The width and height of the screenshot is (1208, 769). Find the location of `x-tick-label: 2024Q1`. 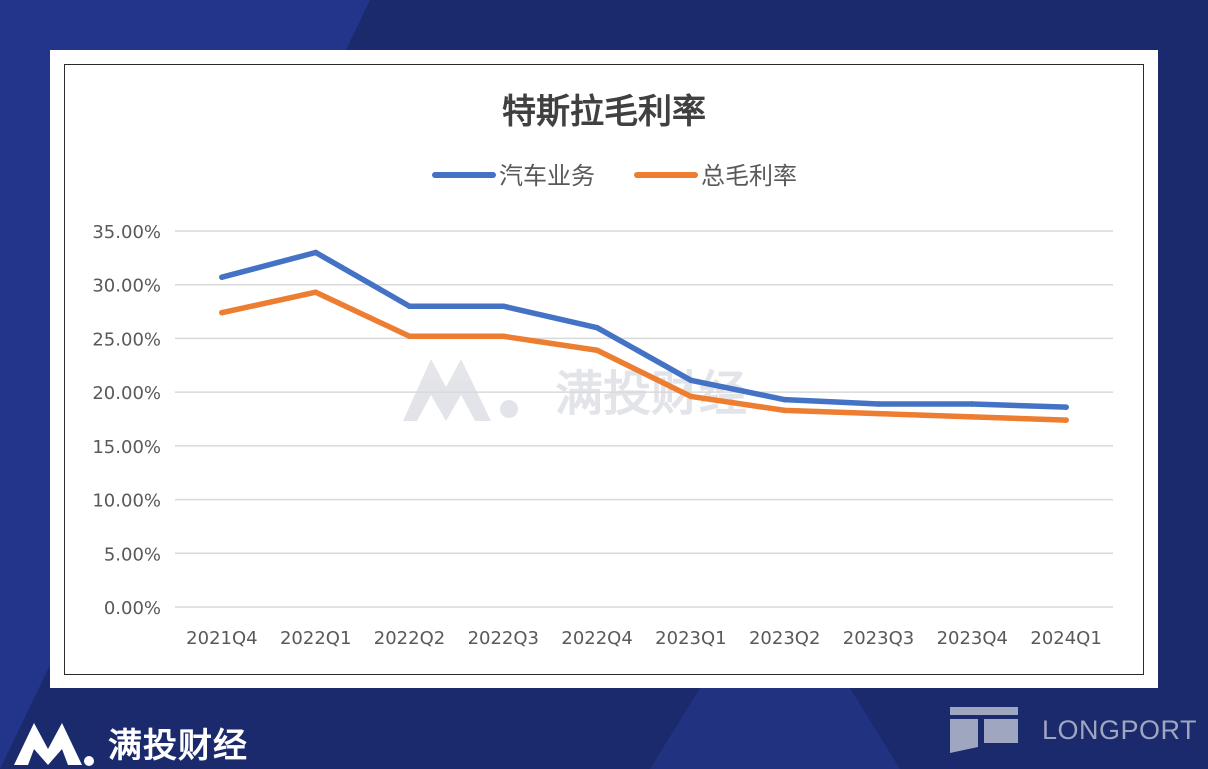

x-tick-label: 2024Q1 is located at coordinates (1065, 638).